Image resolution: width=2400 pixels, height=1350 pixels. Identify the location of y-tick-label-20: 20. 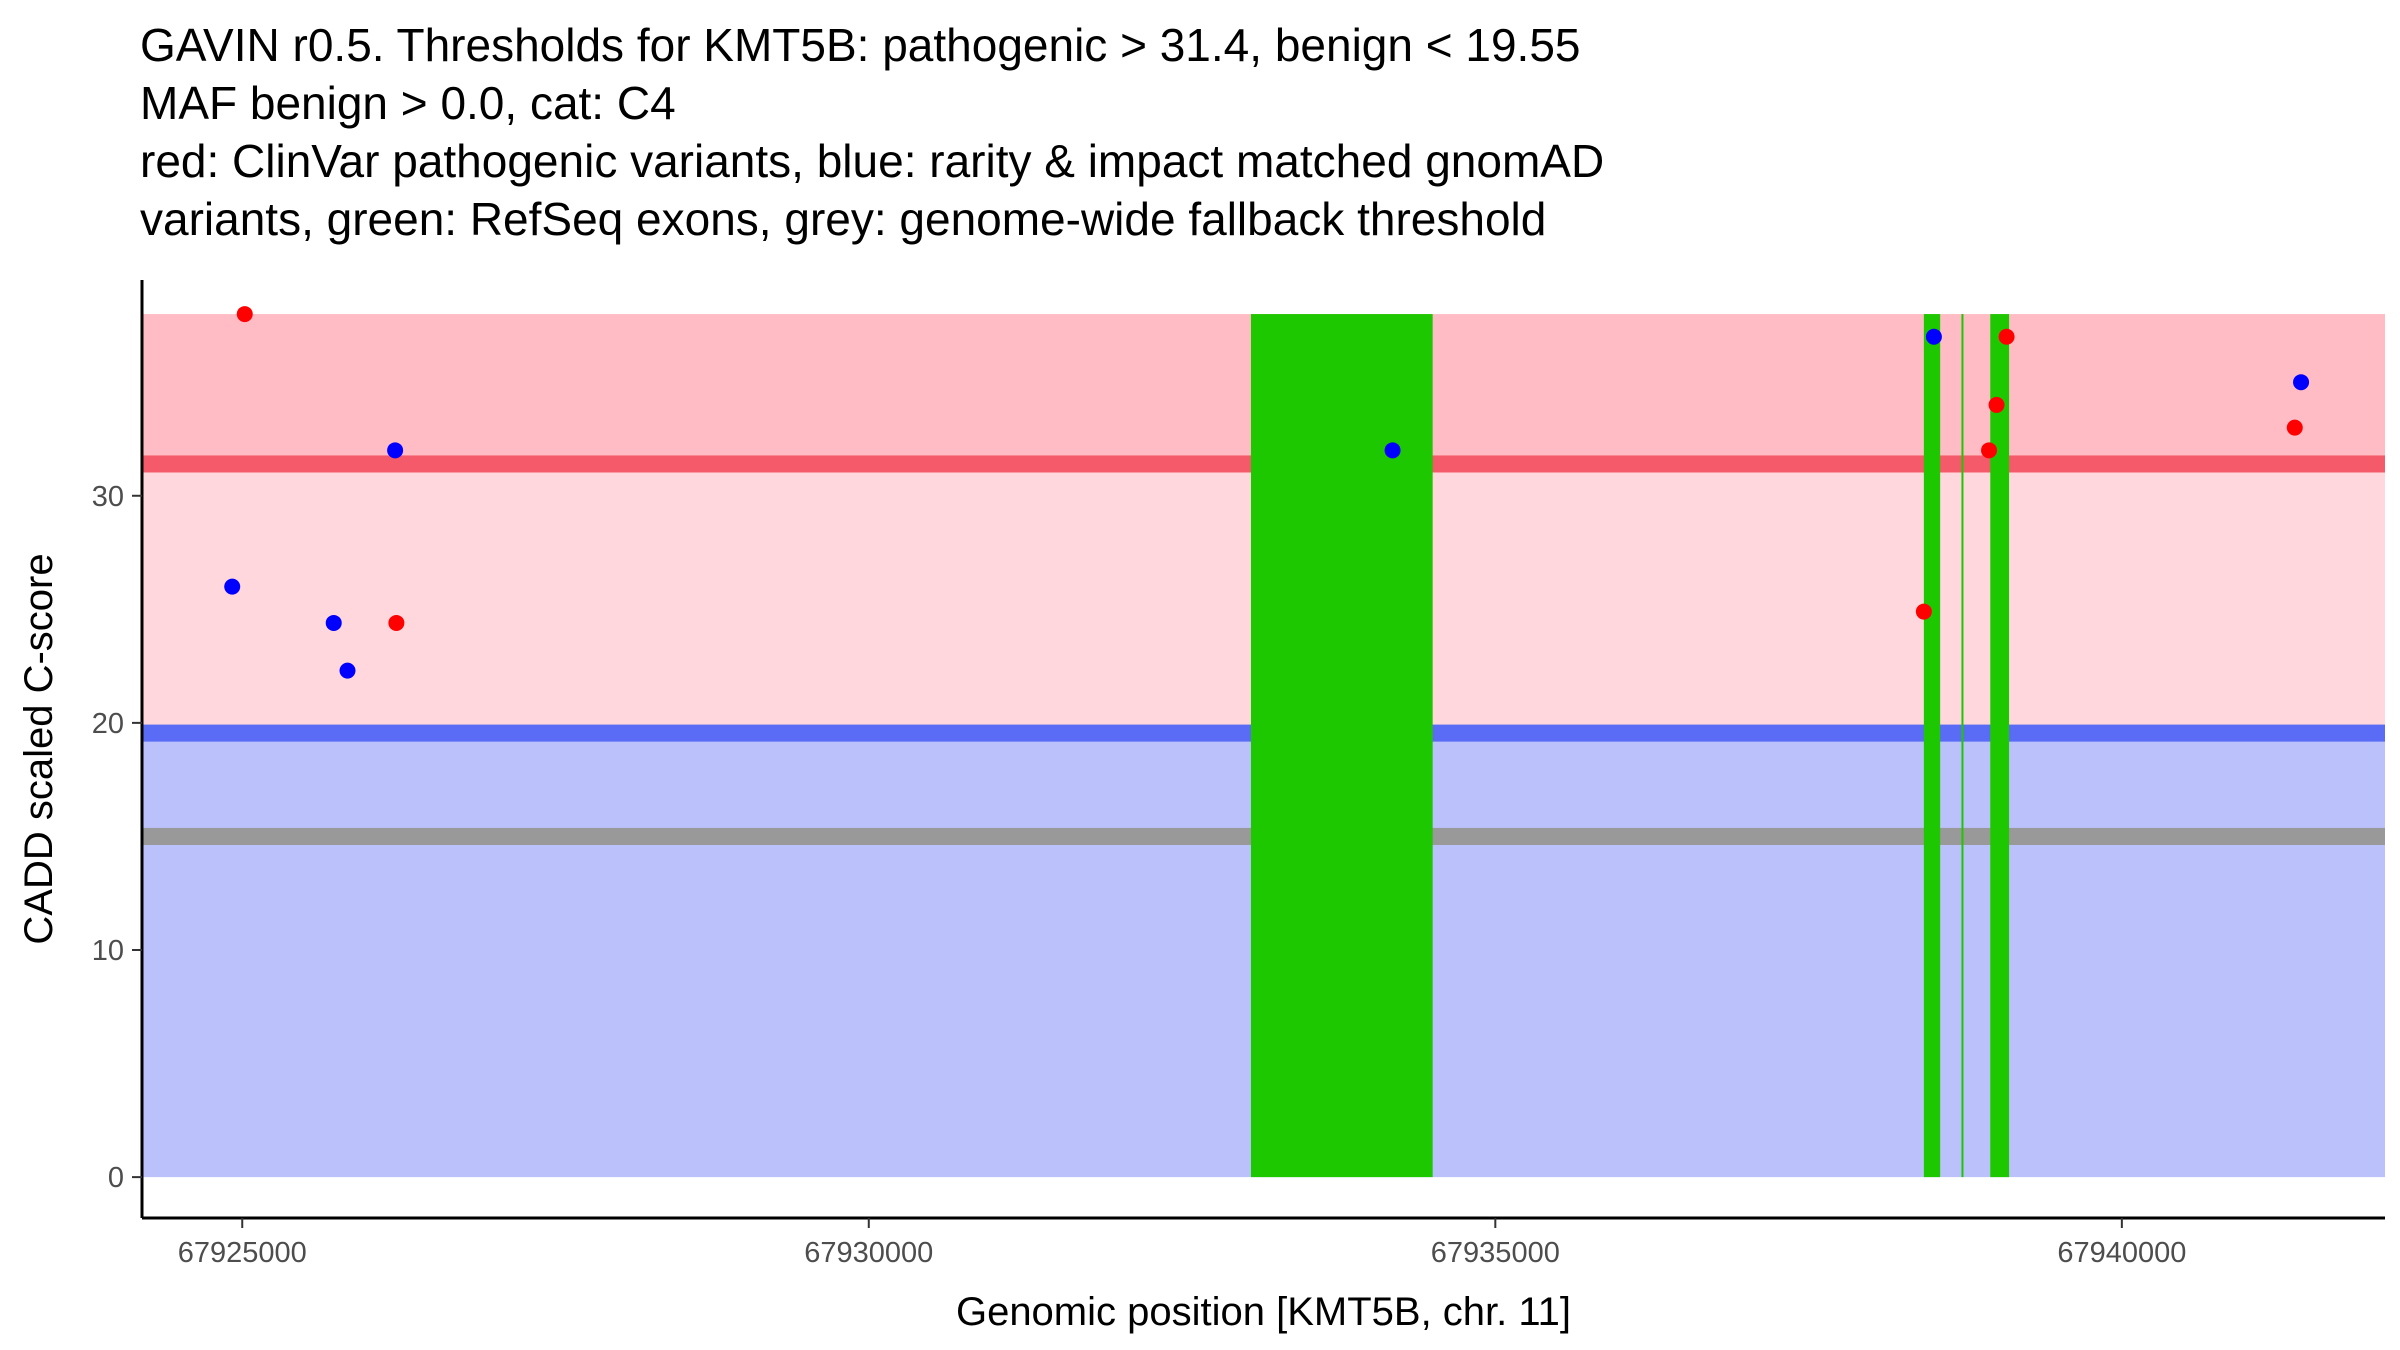
(108, 724).